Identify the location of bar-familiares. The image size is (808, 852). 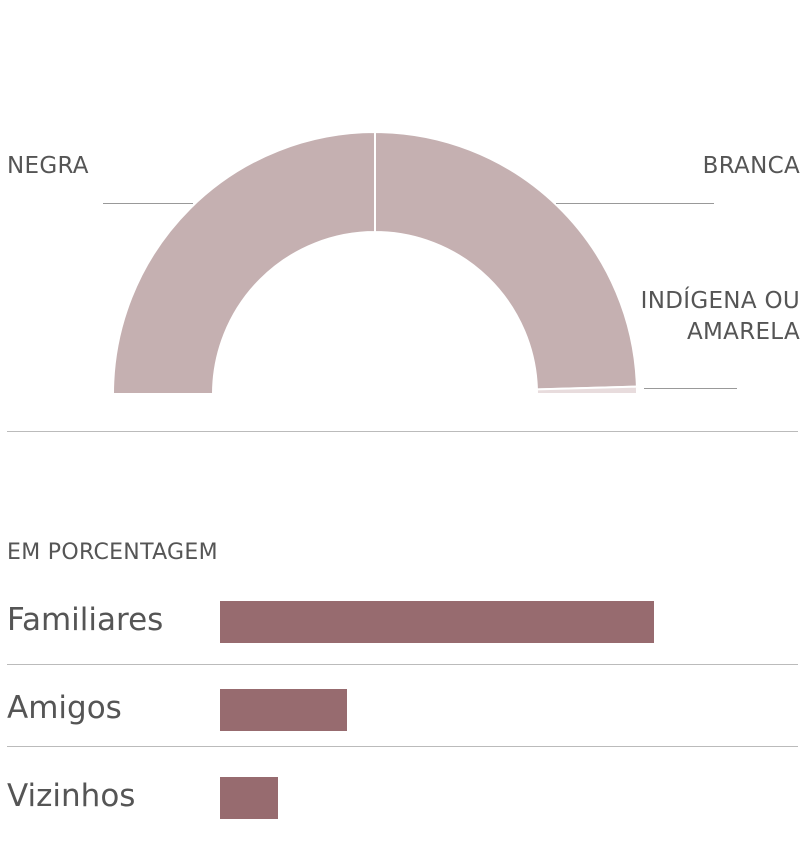
(437, 622).